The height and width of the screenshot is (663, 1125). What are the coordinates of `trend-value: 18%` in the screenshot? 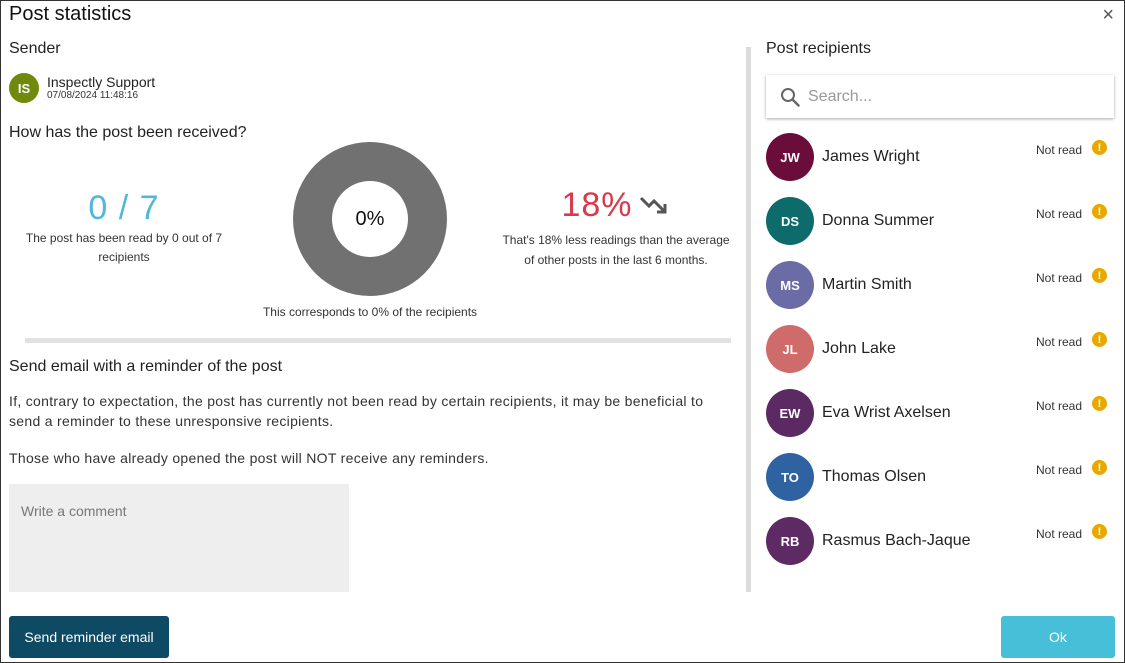 It's located at (597, 205).